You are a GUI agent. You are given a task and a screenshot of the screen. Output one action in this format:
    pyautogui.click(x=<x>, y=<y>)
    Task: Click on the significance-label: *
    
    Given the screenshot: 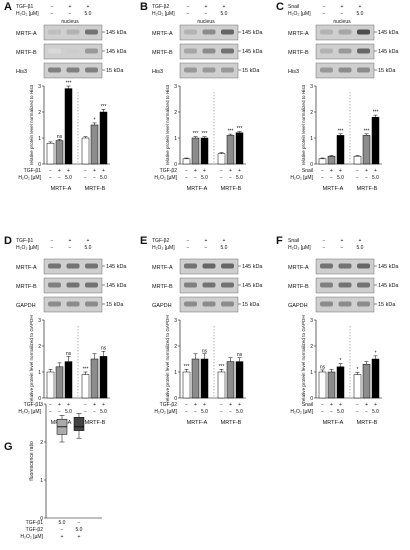 What is the action you would take?
    pyautogui.click(x=376, y=353)
    